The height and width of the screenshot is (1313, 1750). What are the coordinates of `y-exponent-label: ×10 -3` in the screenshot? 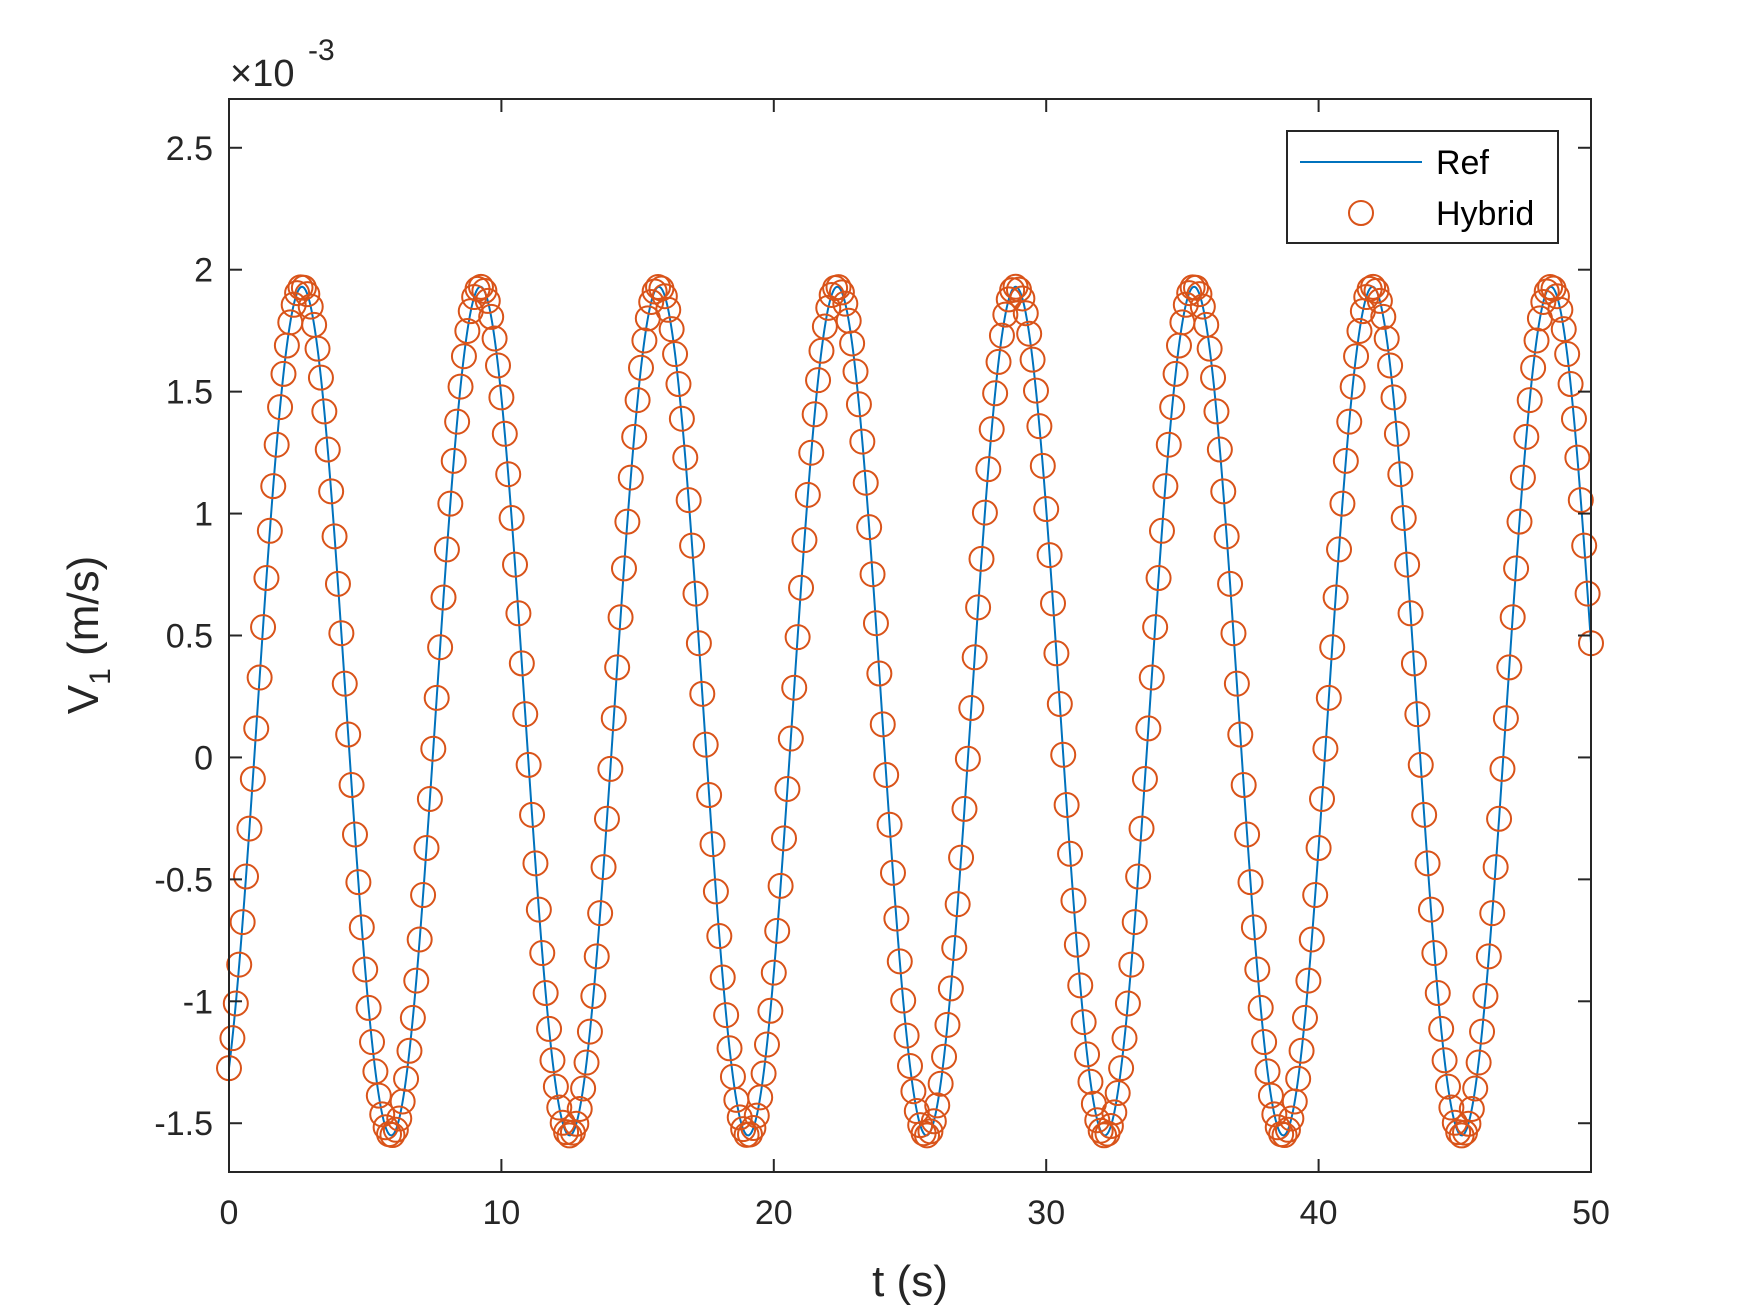 It's located at (282, 64).